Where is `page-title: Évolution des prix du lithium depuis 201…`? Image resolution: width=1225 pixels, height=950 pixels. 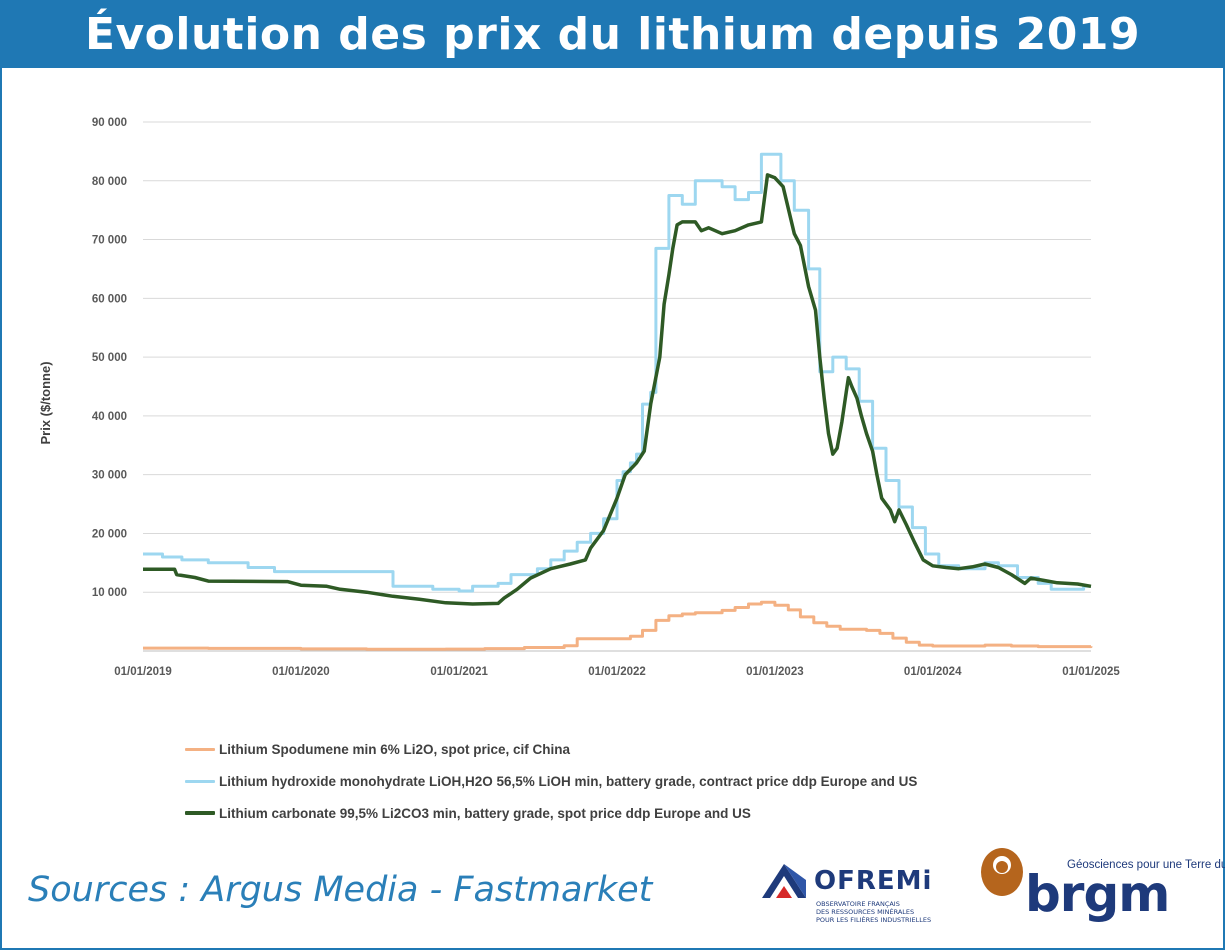 page-title: Évolution des prix du lithium depuis 201… is located at coordinates (612, 34).